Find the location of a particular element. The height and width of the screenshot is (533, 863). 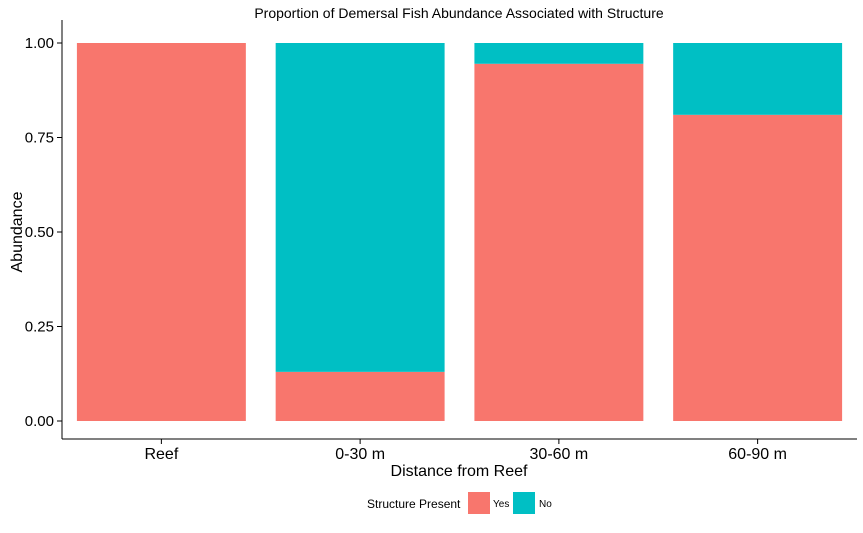

x-tick-label: 60-90 m is located at coordinates (757, 454).